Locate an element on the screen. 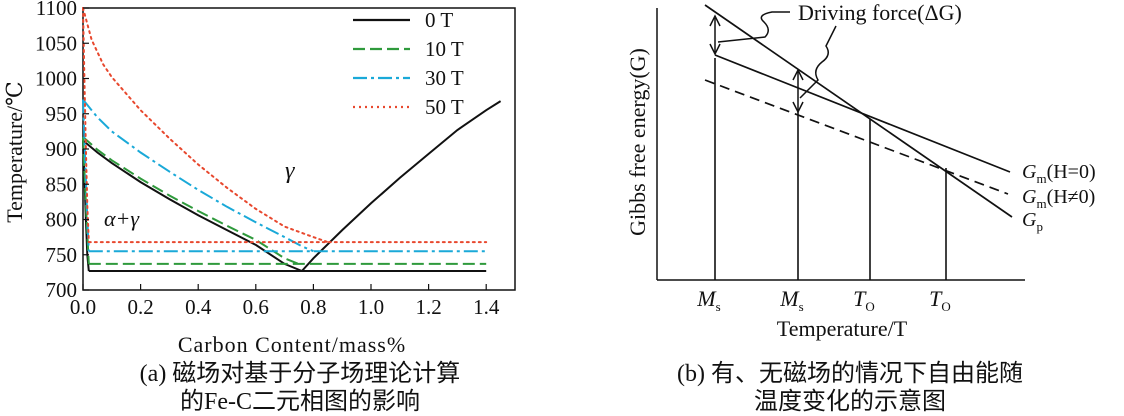 This screenshot has height=416, width=1124. x-tick-label: 0.6 is located at coordinates (256, 307).